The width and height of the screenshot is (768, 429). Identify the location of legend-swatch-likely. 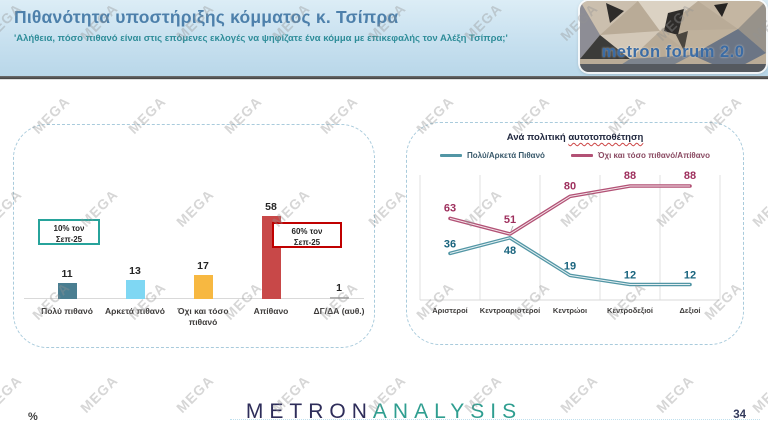
(450, 155).